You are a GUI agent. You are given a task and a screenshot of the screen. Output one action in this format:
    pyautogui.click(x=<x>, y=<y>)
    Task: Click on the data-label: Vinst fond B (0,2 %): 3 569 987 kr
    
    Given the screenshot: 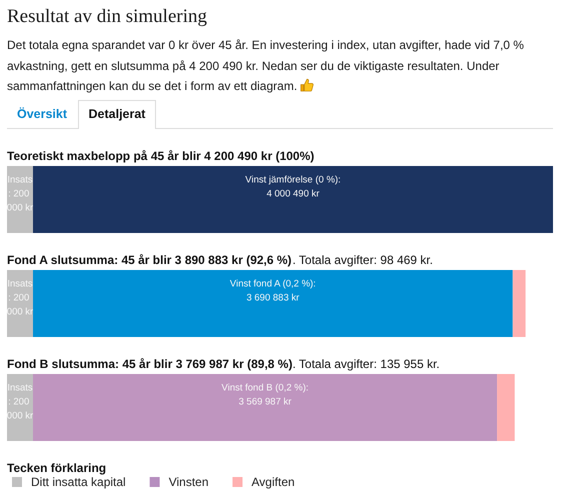 What is the action you would take?
    pyautogui.click(x=265, y=395)
    